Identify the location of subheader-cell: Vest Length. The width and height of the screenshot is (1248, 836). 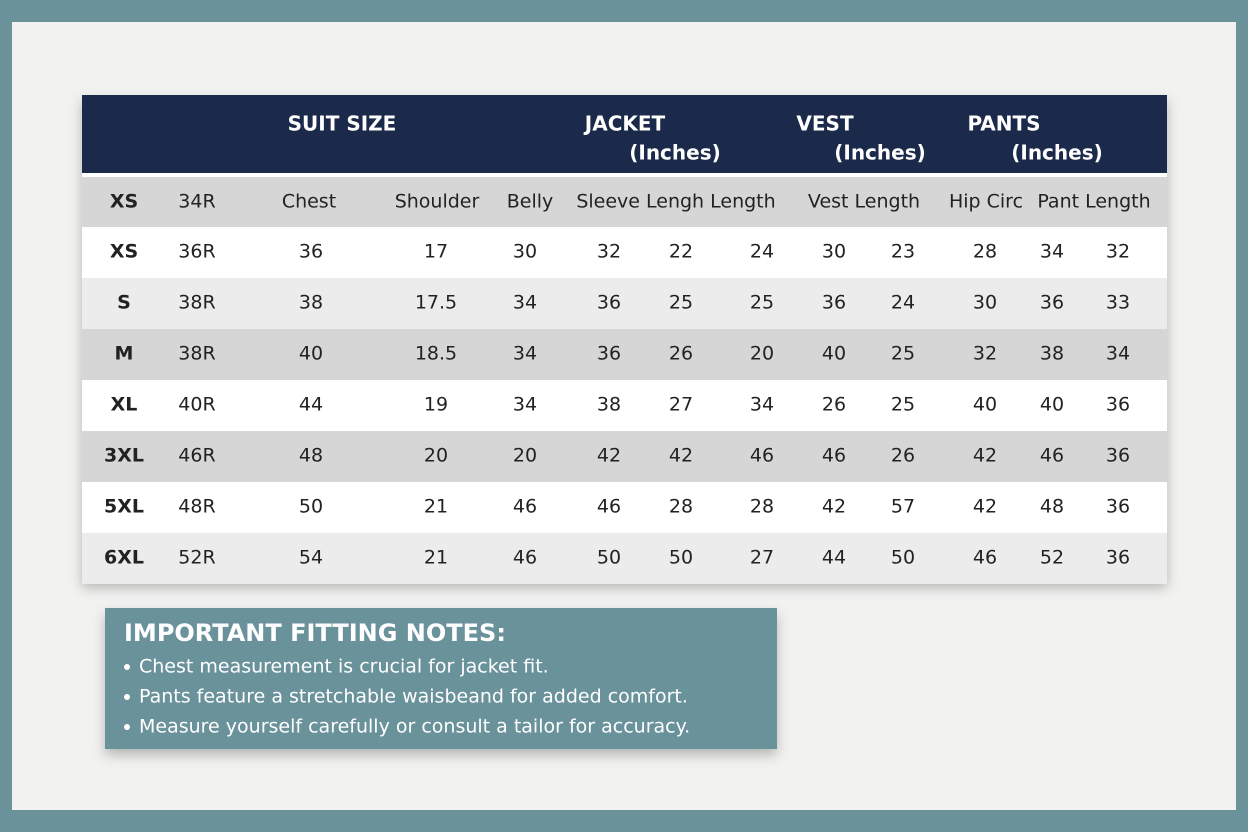
(864, 202).